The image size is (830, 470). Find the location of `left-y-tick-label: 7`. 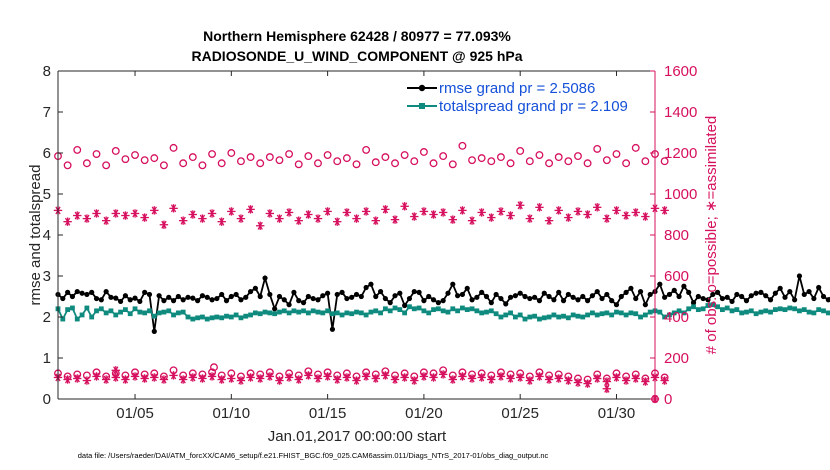

left-y-tick-label: 7 is located at coordinates (47, 112).